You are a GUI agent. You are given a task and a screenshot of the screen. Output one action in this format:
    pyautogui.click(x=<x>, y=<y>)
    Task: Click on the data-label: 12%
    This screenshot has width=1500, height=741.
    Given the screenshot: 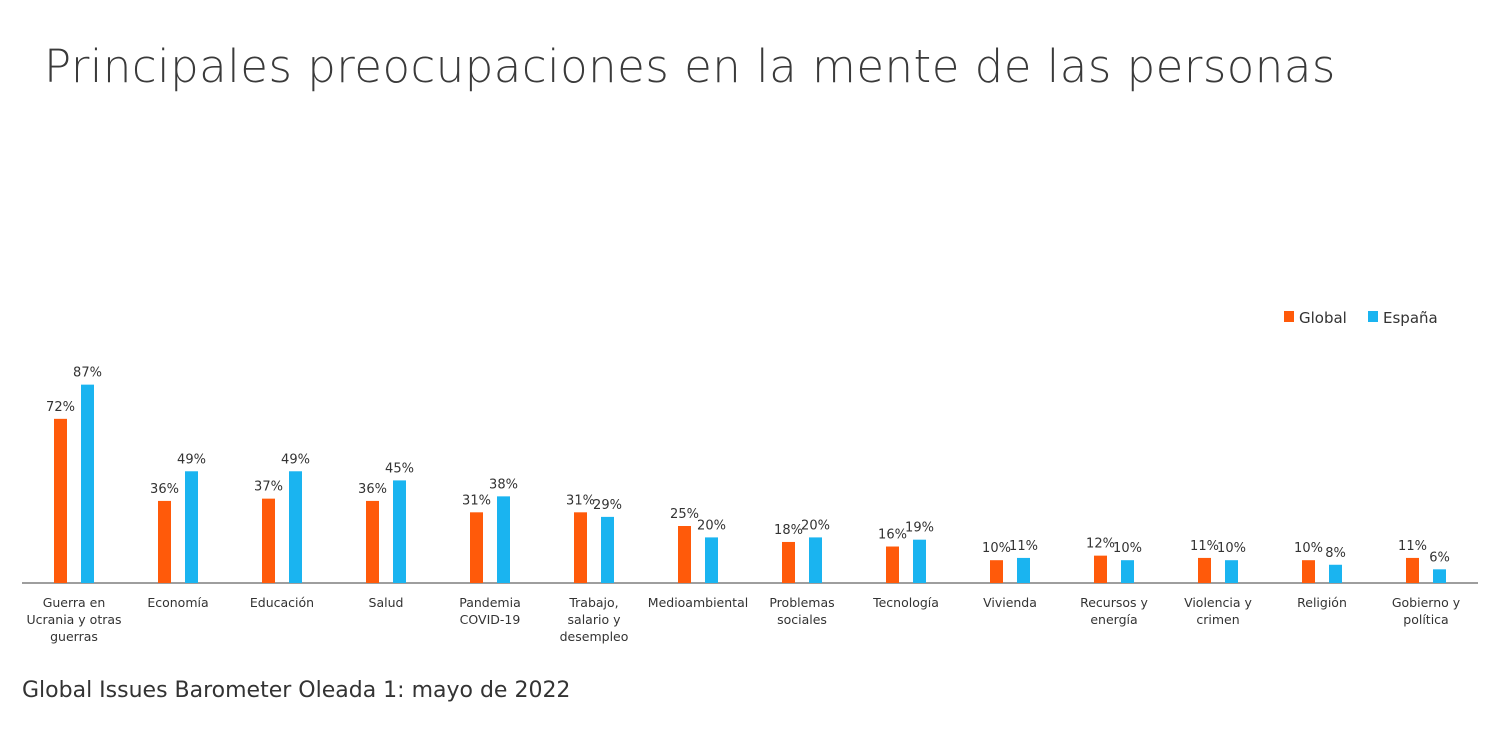 What is the action you would take?
    pyautogui.click(x=1100, y=544)
    